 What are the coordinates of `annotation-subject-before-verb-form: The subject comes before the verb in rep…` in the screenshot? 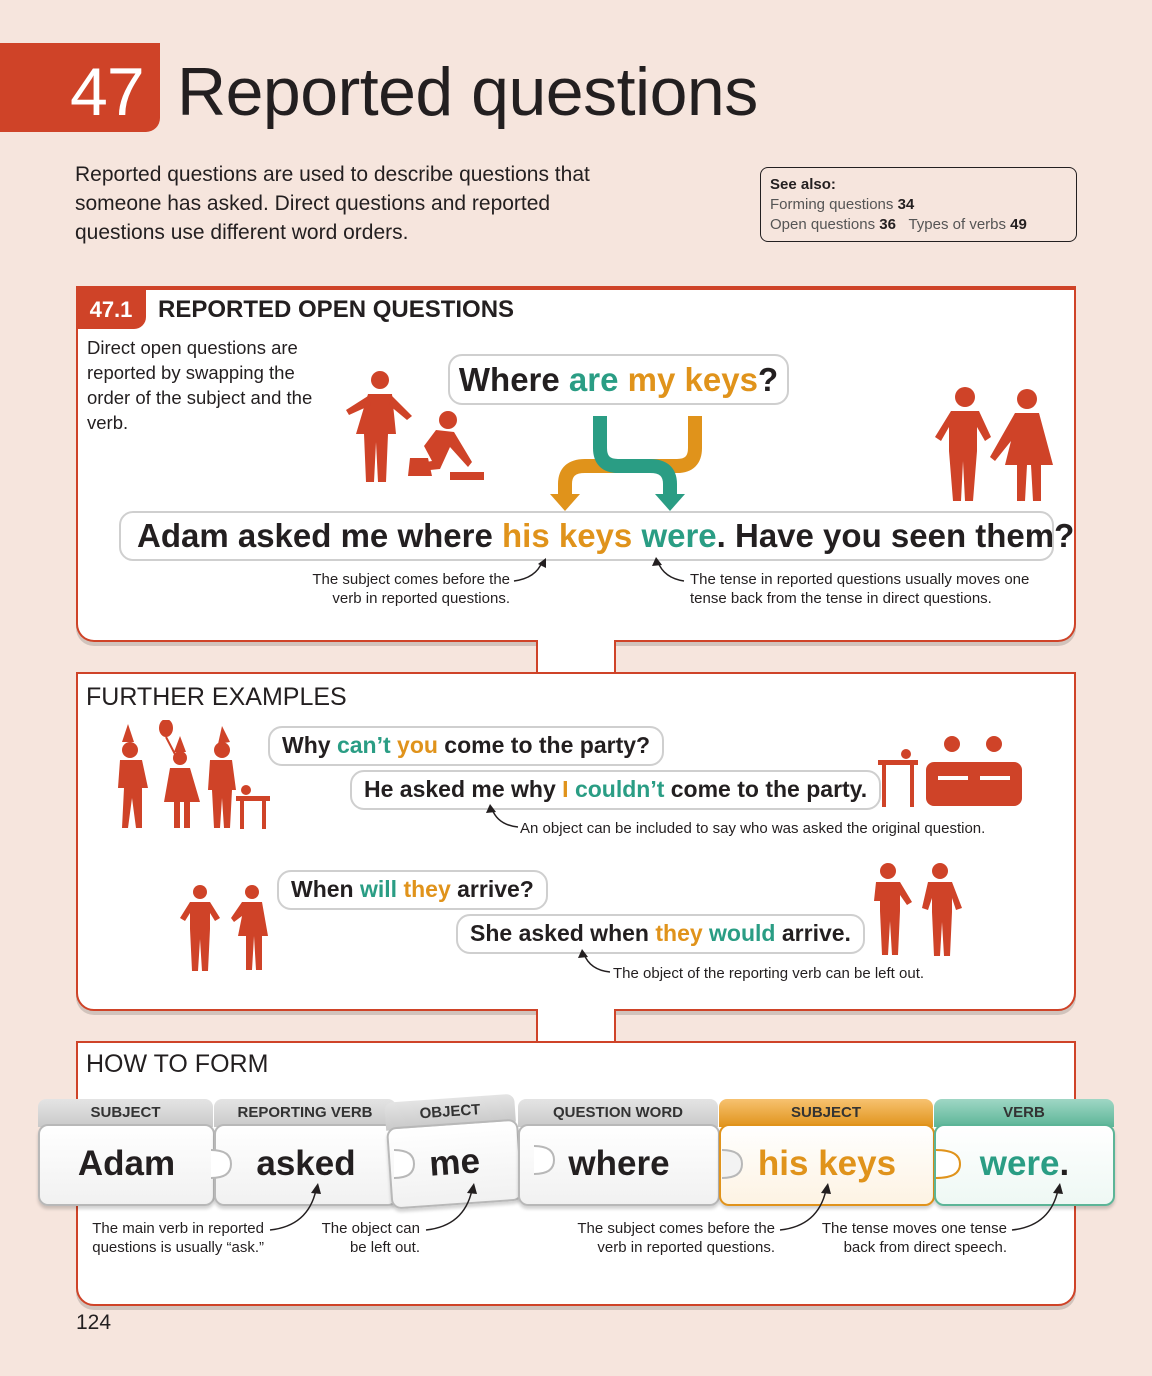 It's located at (676, 1238).